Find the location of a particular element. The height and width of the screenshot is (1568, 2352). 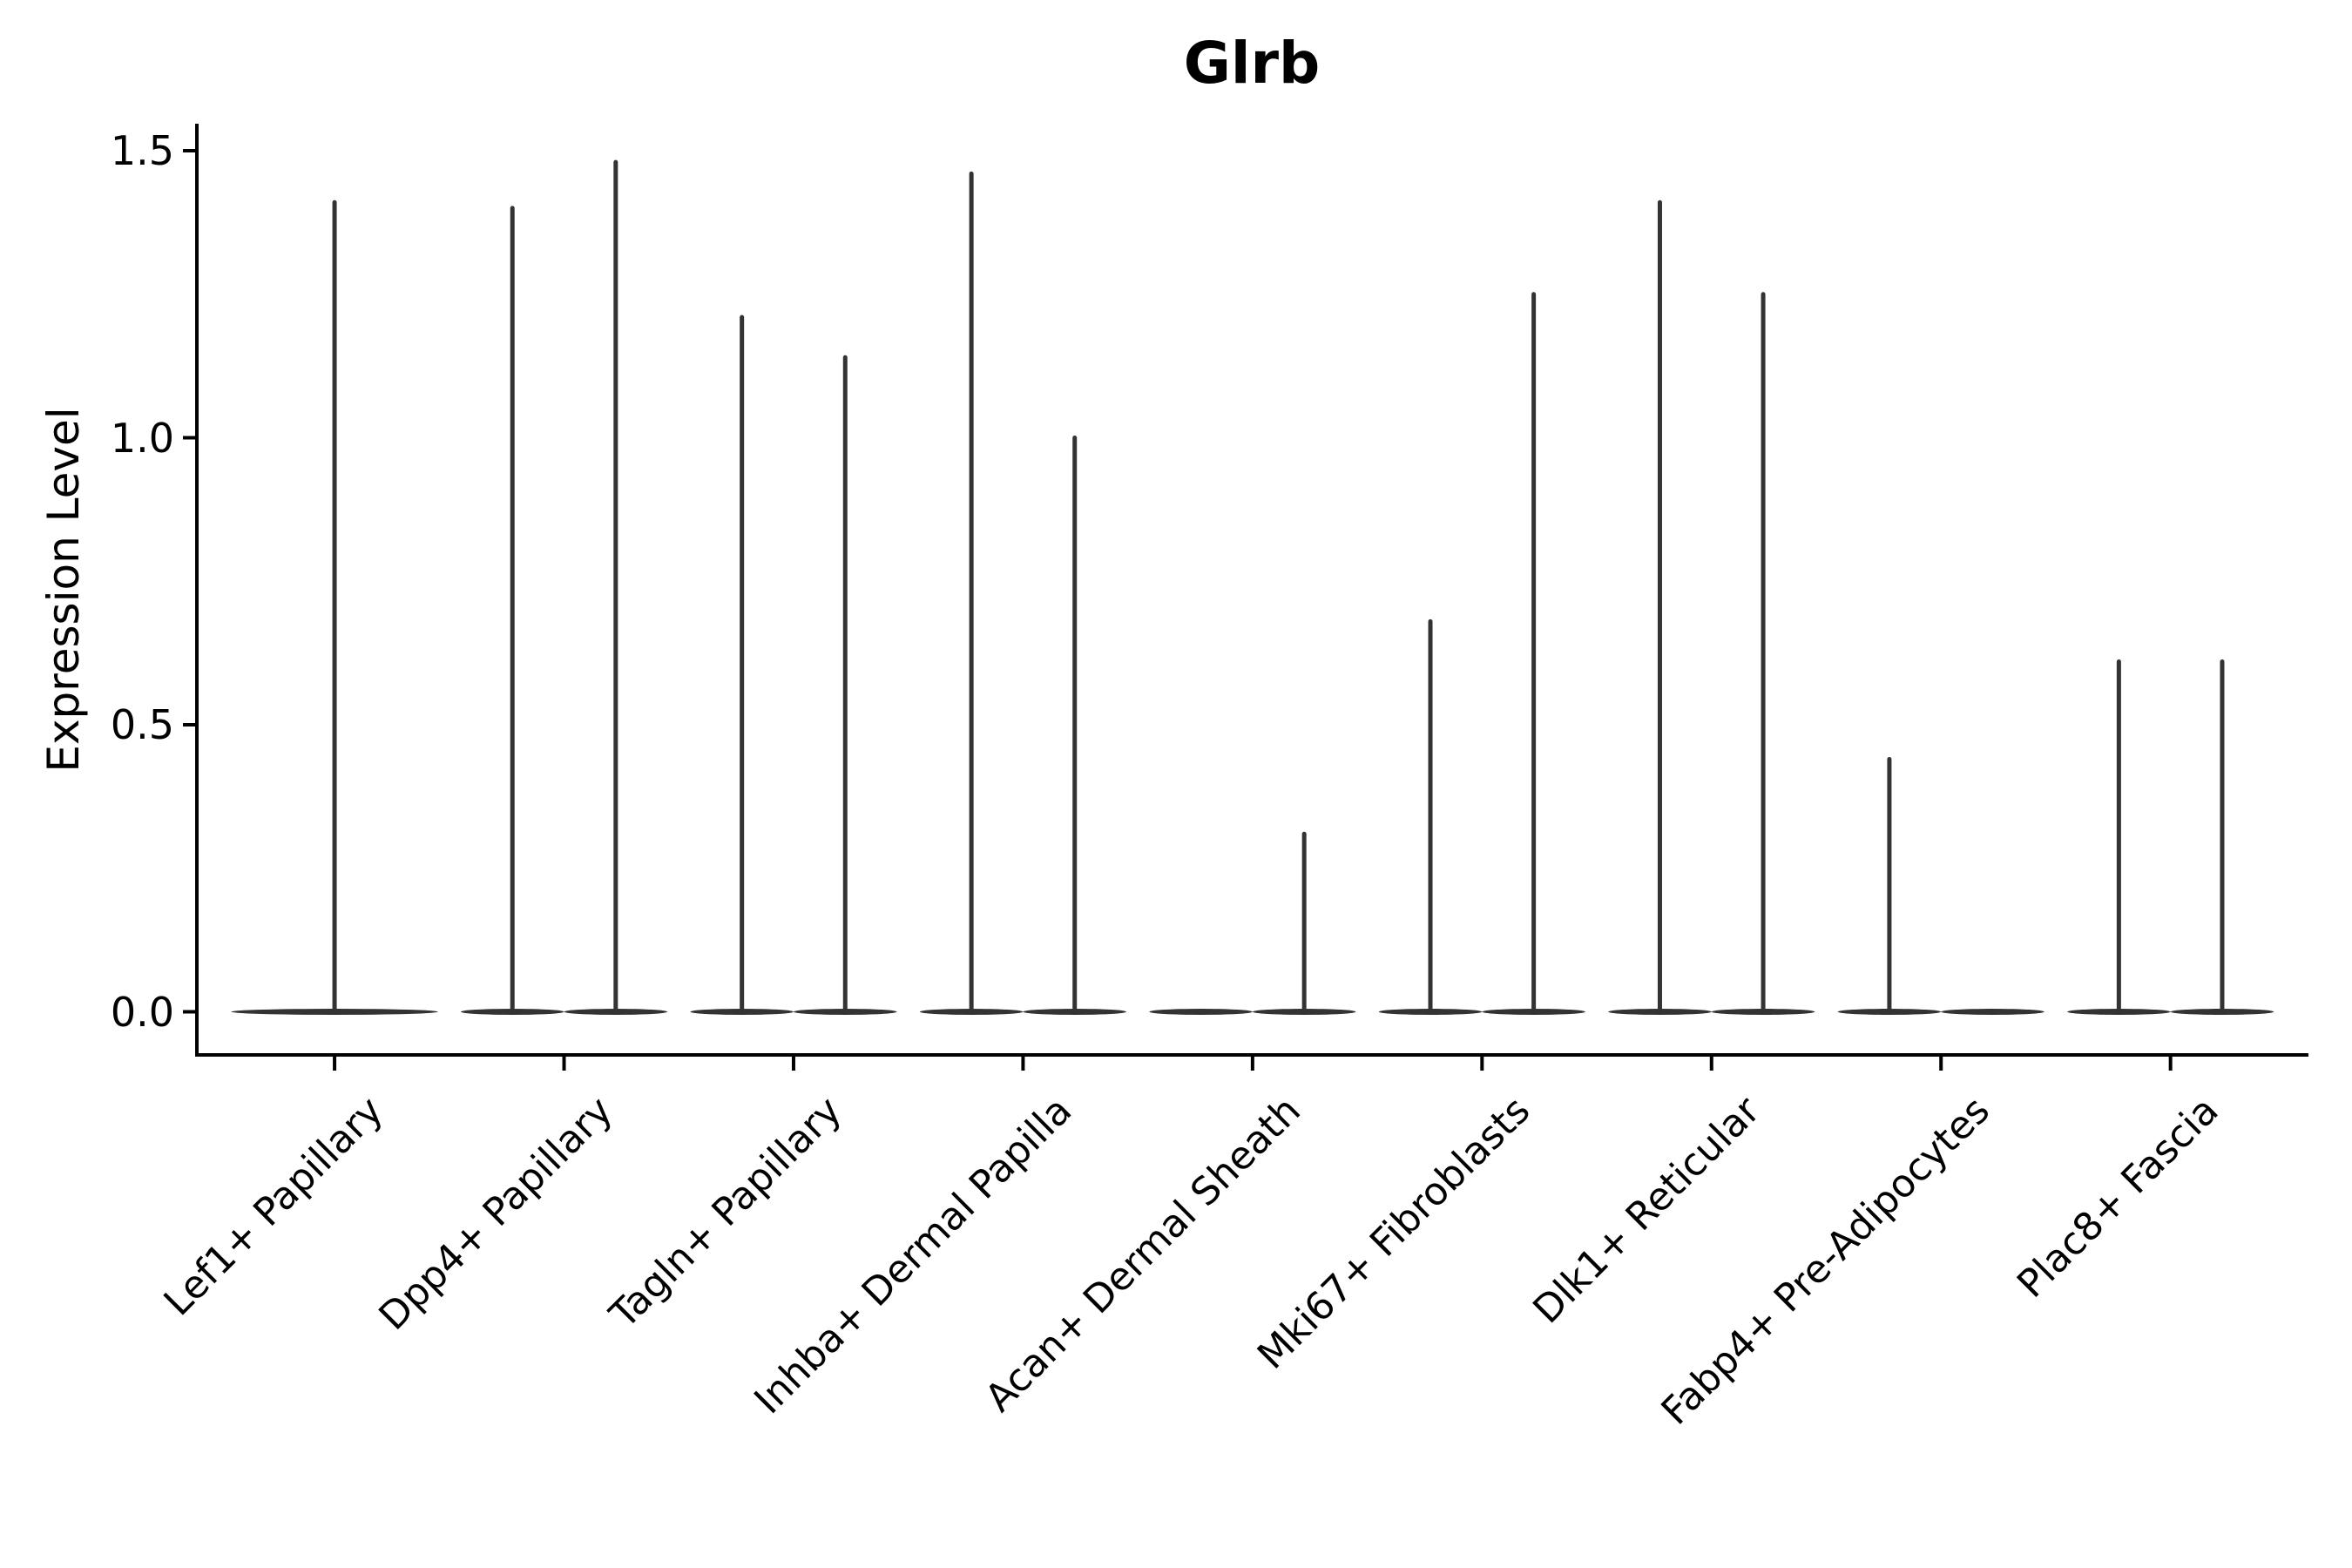

y-tick-label: 1.0 is located at coordinates (142, 438).